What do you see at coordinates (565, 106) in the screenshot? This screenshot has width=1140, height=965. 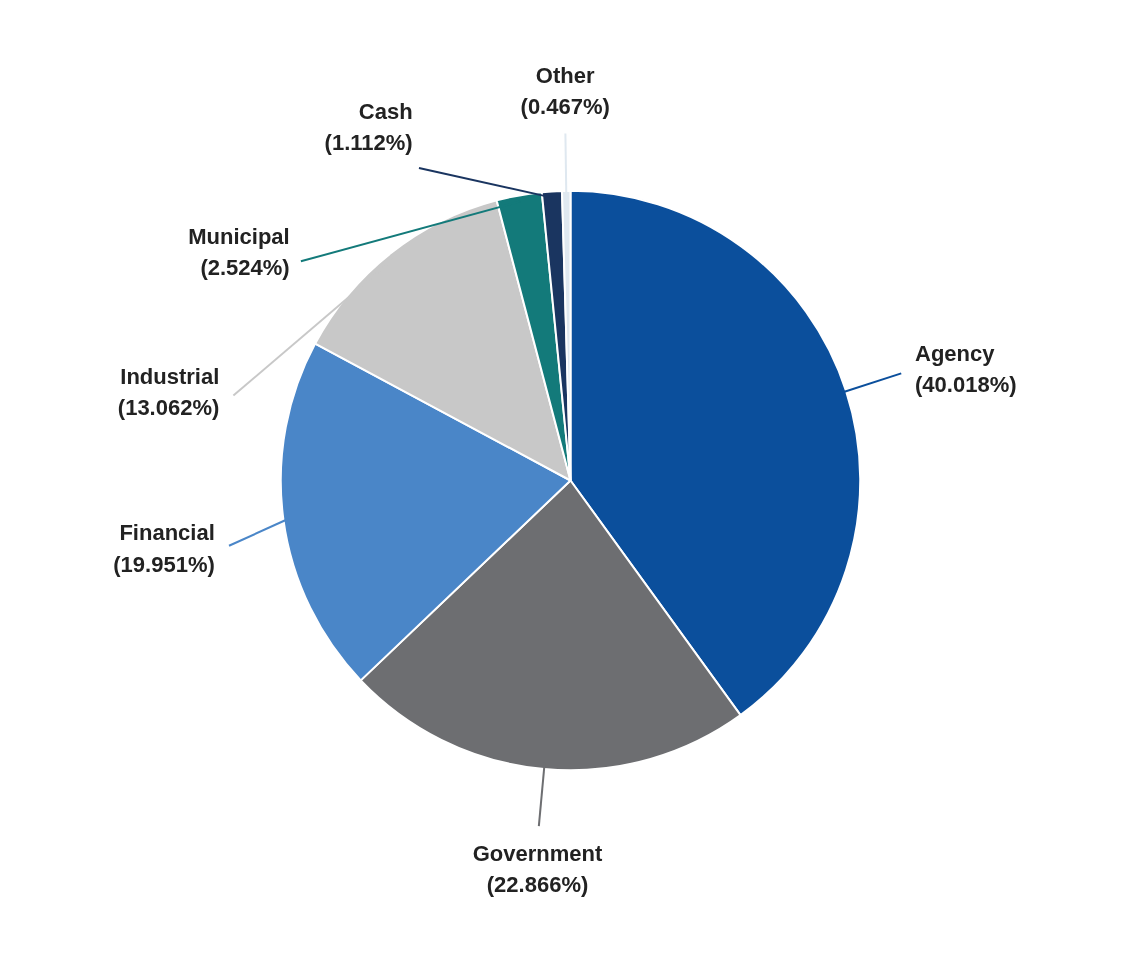 I see `data-label: (0.467%)` at bounding box center [565, 106].